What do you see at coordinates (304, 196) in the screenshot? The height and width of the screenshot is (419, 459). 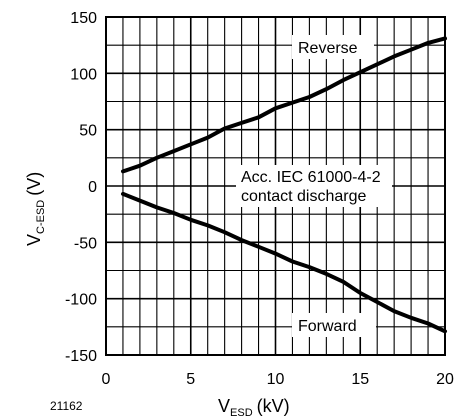 I see `standard-label-line2: contact discharge` at bounding box center [304, 196].